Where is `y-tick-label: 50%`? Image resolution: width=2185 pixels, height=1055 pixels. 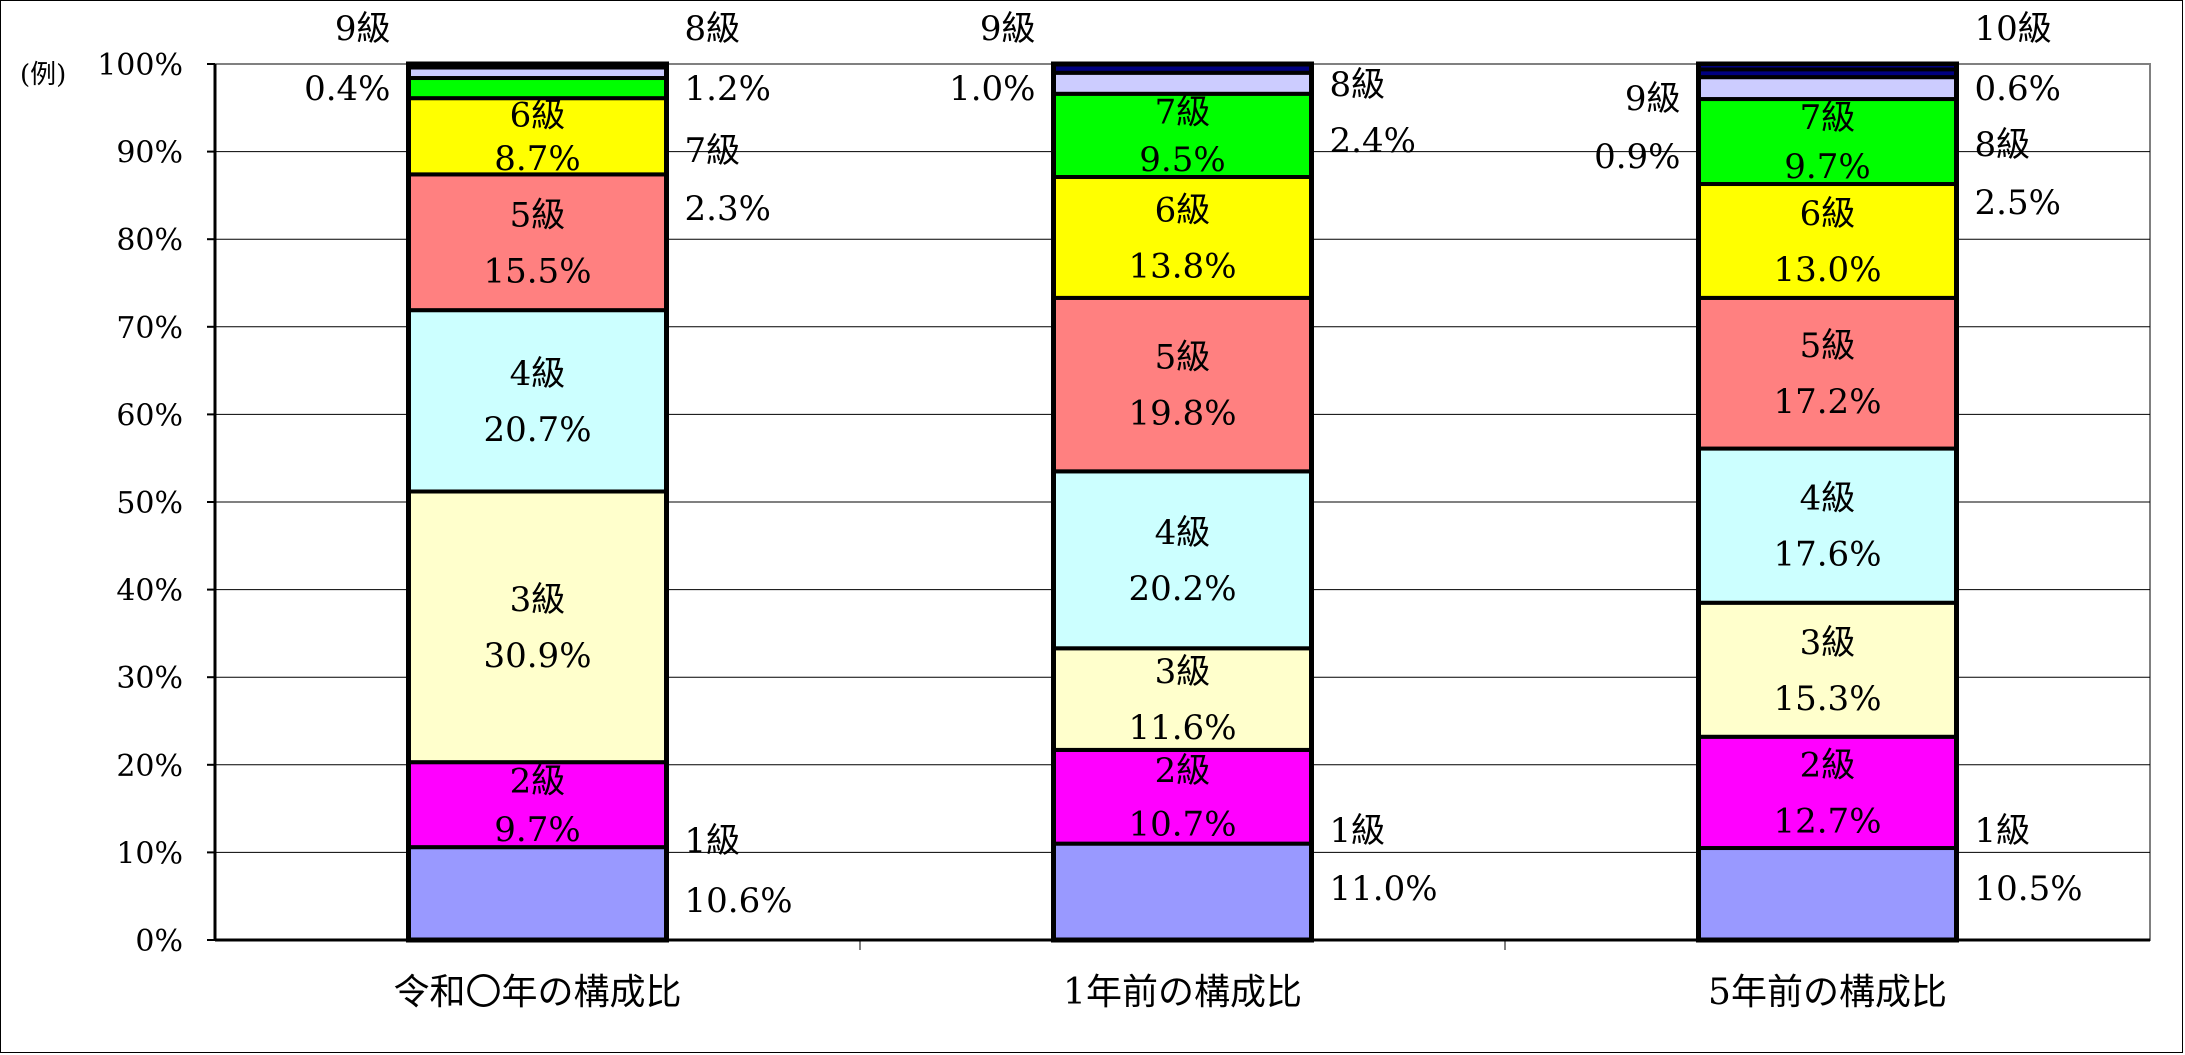
y-tick-label: 50% is located at coordinates (149, 503).